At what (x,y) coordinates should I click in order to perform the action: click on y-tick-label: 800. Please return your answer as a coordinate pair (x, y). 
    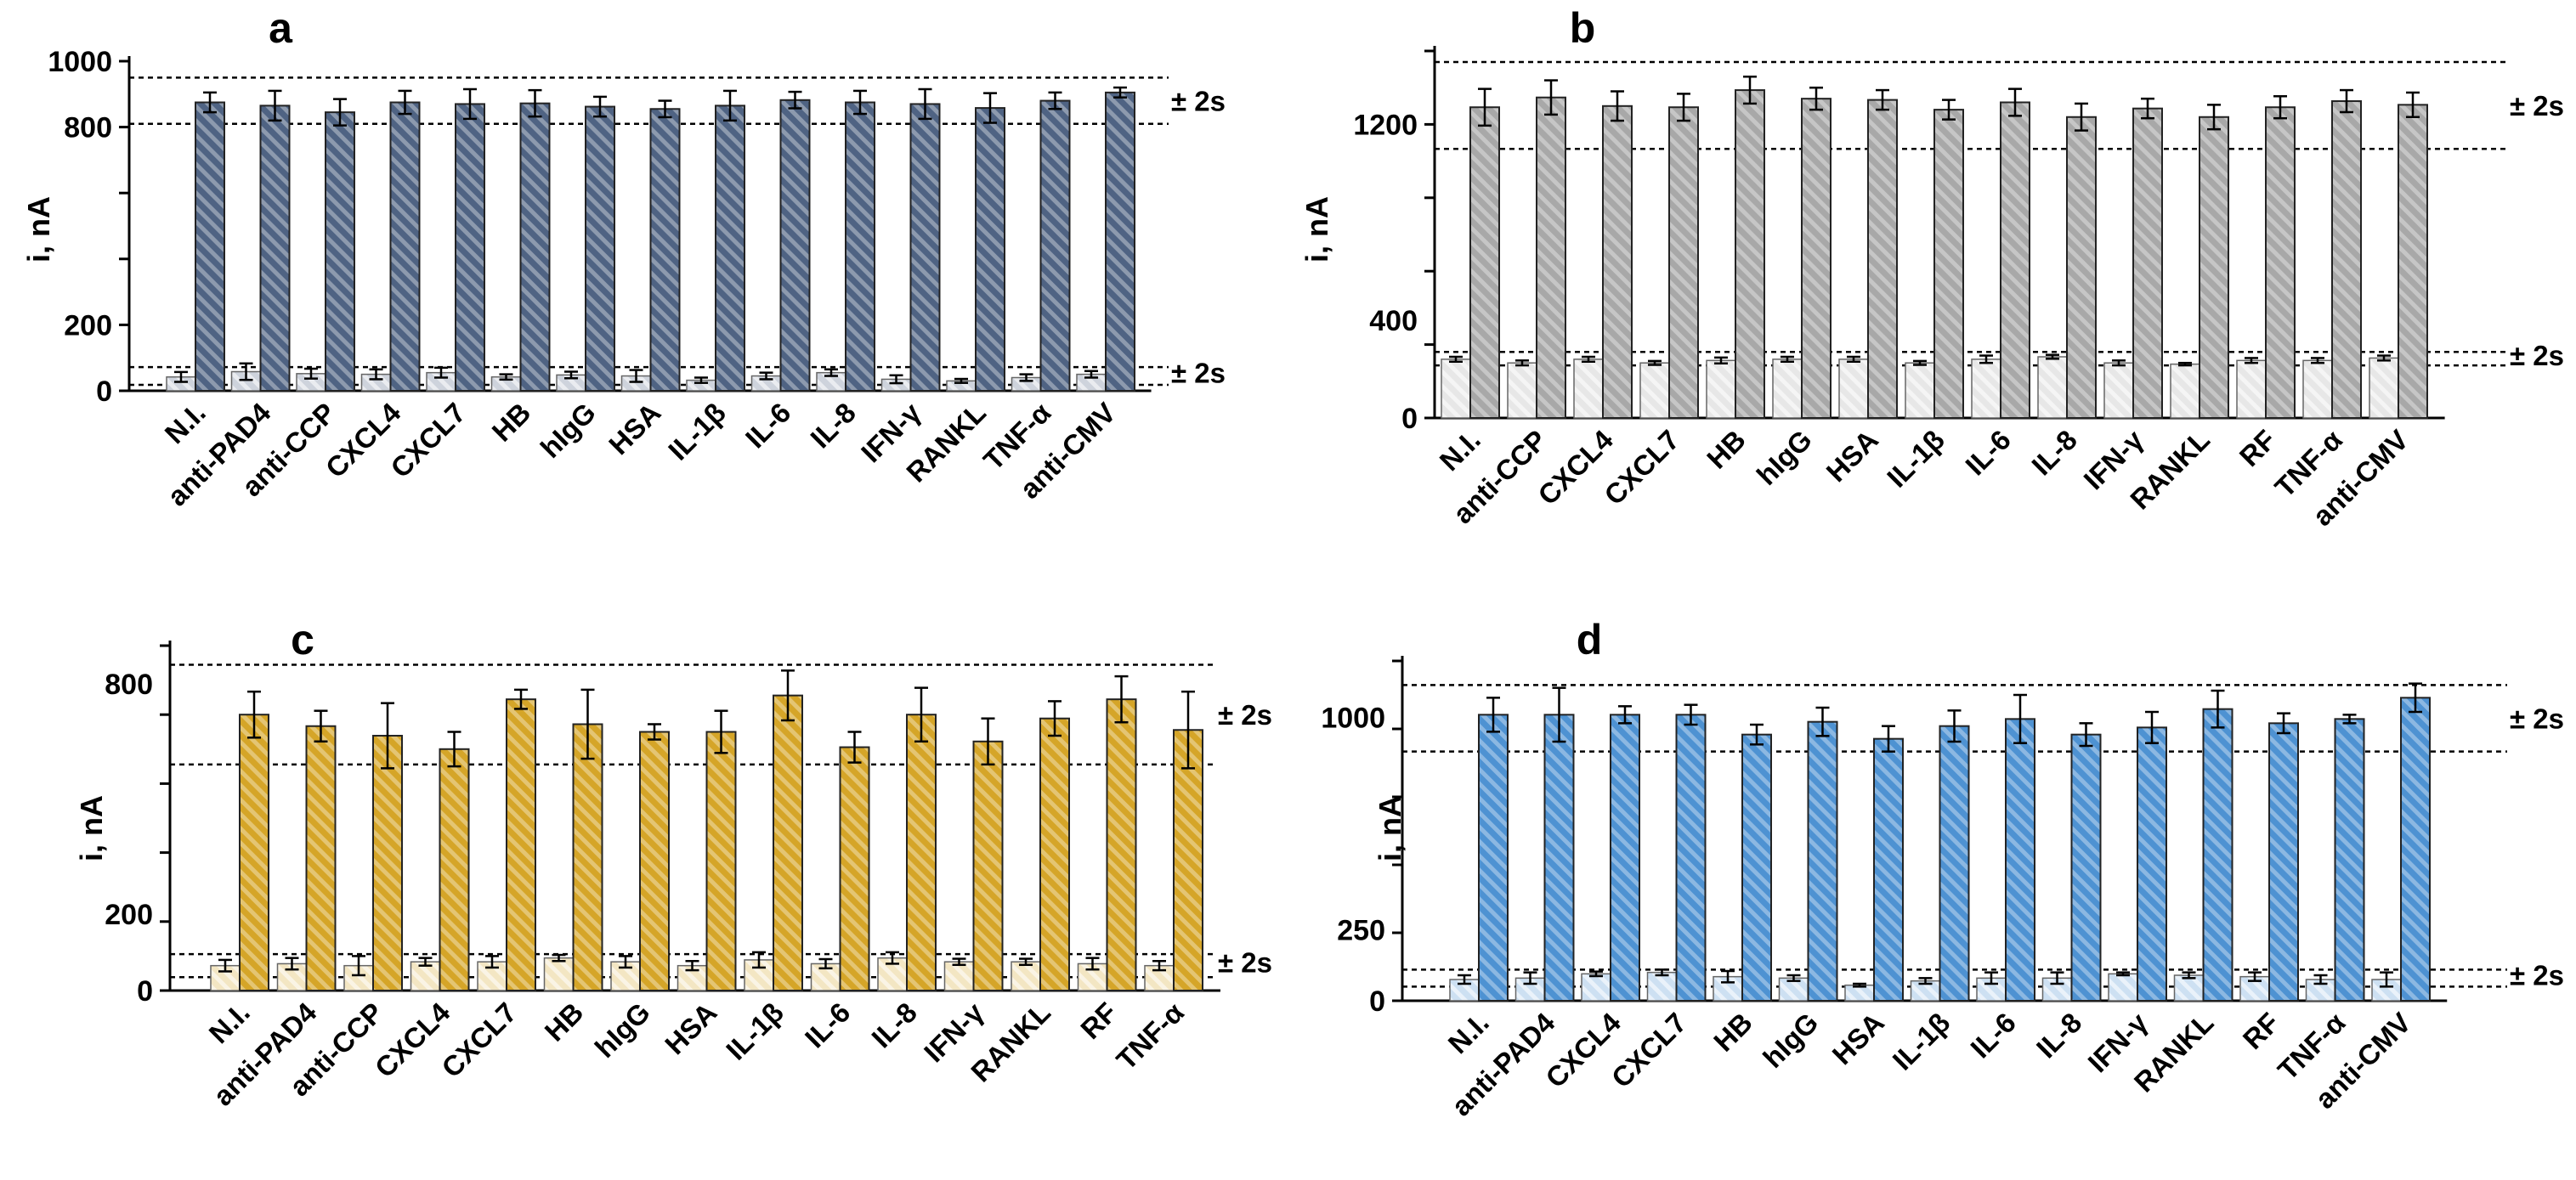
    Looking at the image, I should click on (129, 685).